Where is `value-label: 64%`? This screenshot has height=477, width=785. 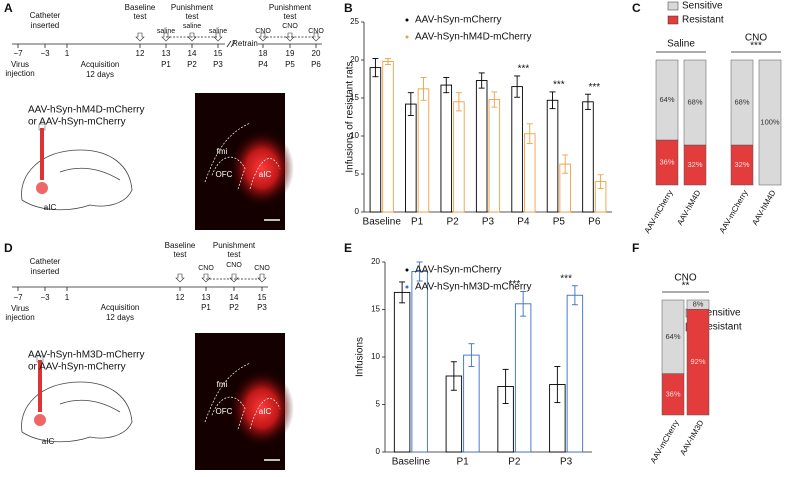
value-label: 64% is located at coordinates (672, 336).